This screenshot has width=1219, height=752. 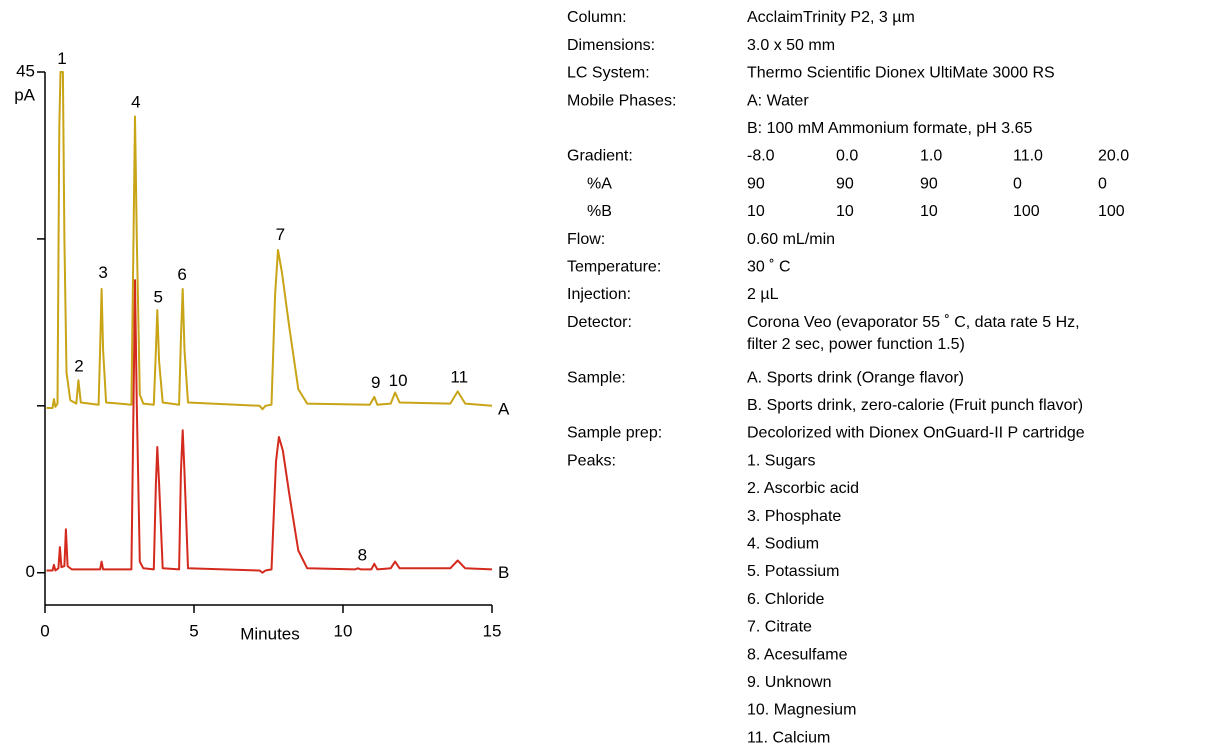 I want to click on x-tick-label: 5, so click(x=193, y=630).